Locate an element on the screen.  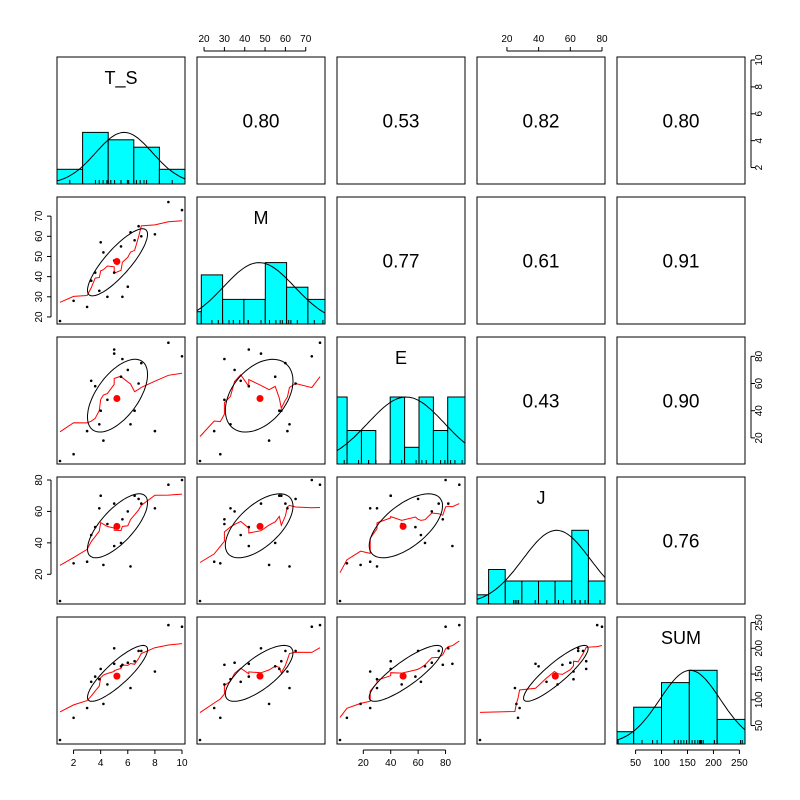
panel-E-E: E is located at coordinates (401, 400).